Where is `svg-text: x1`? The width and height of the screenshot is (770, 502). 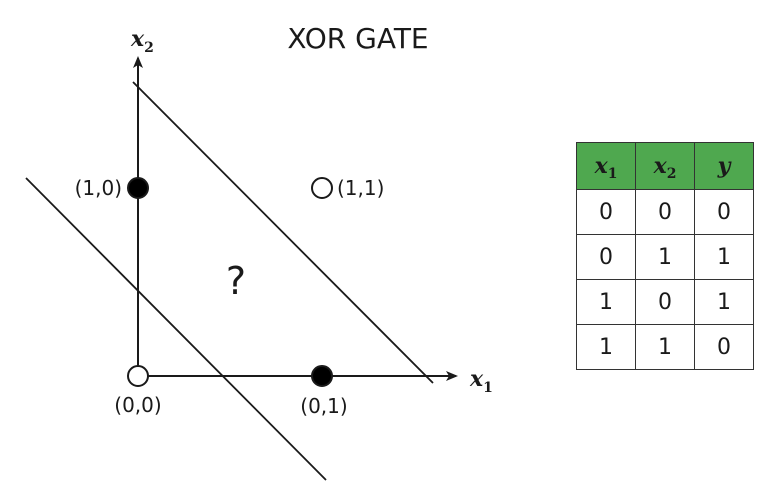 svg-text: x1 is located at coordinates (481, 381).